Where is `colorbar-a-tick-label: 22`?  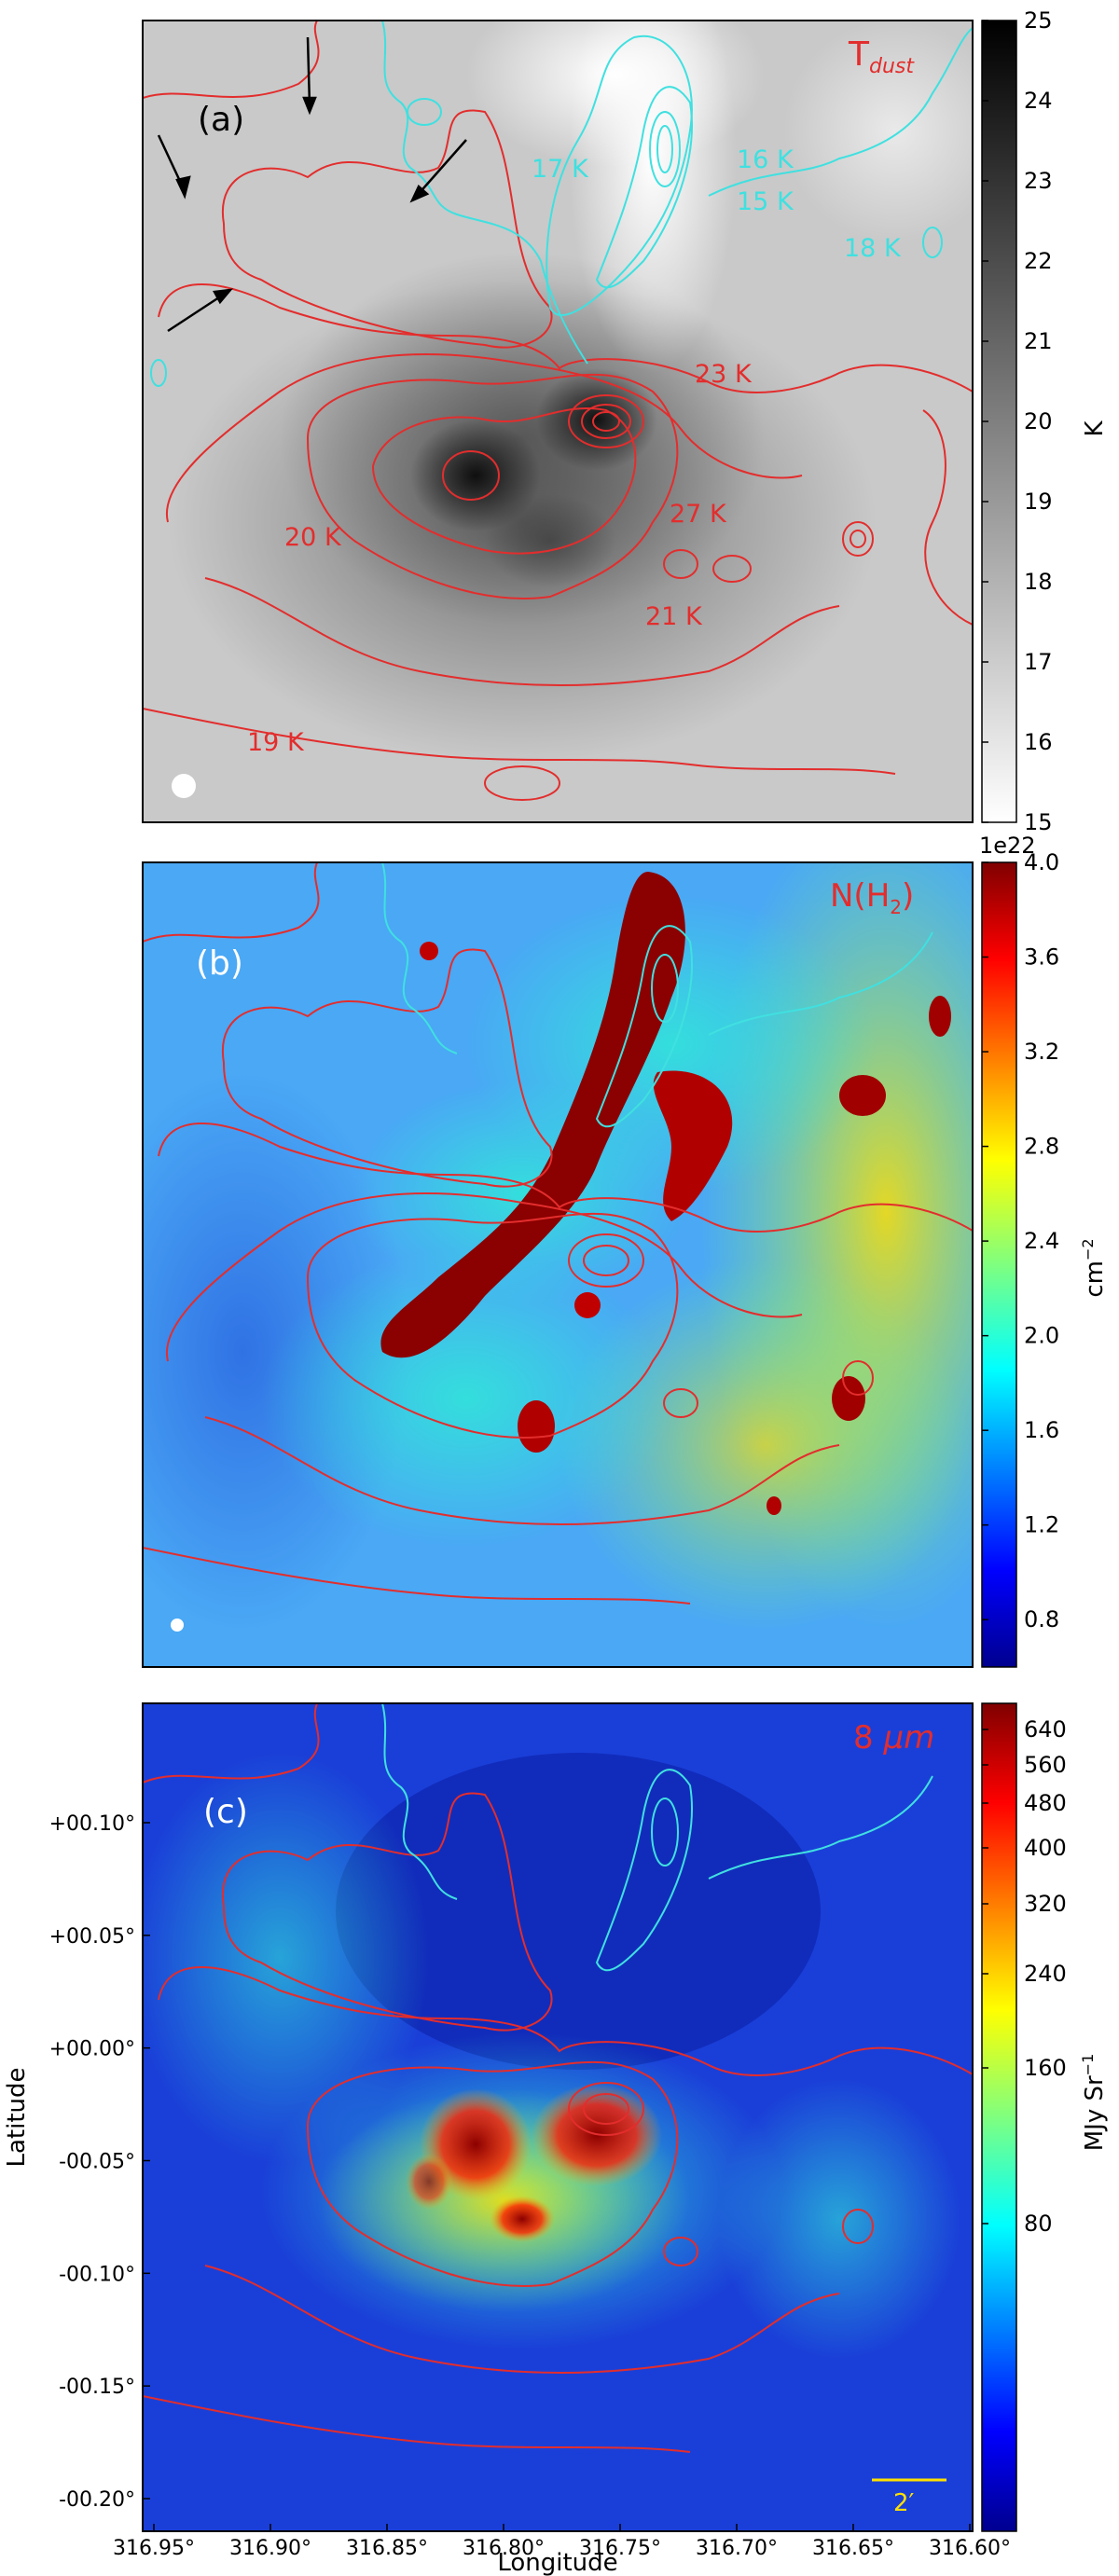
colorbar-a-tick-label: 22 is located at coordinates (1038, 261).